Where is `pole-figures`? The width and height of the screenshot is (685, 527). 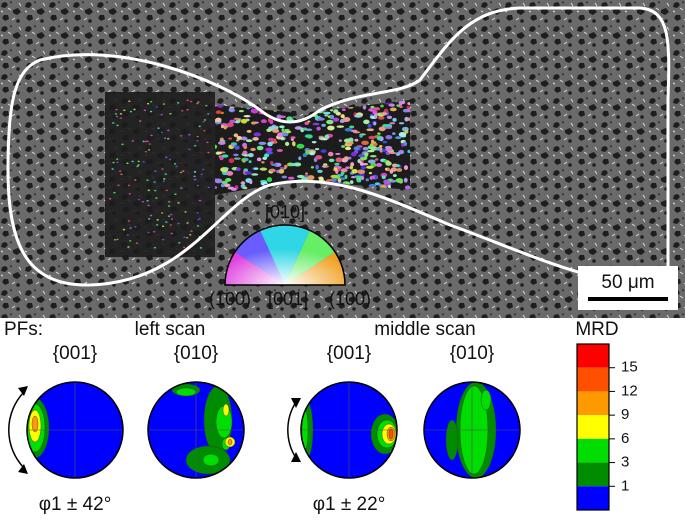
pole-figures is located at coordinates (273, 430).